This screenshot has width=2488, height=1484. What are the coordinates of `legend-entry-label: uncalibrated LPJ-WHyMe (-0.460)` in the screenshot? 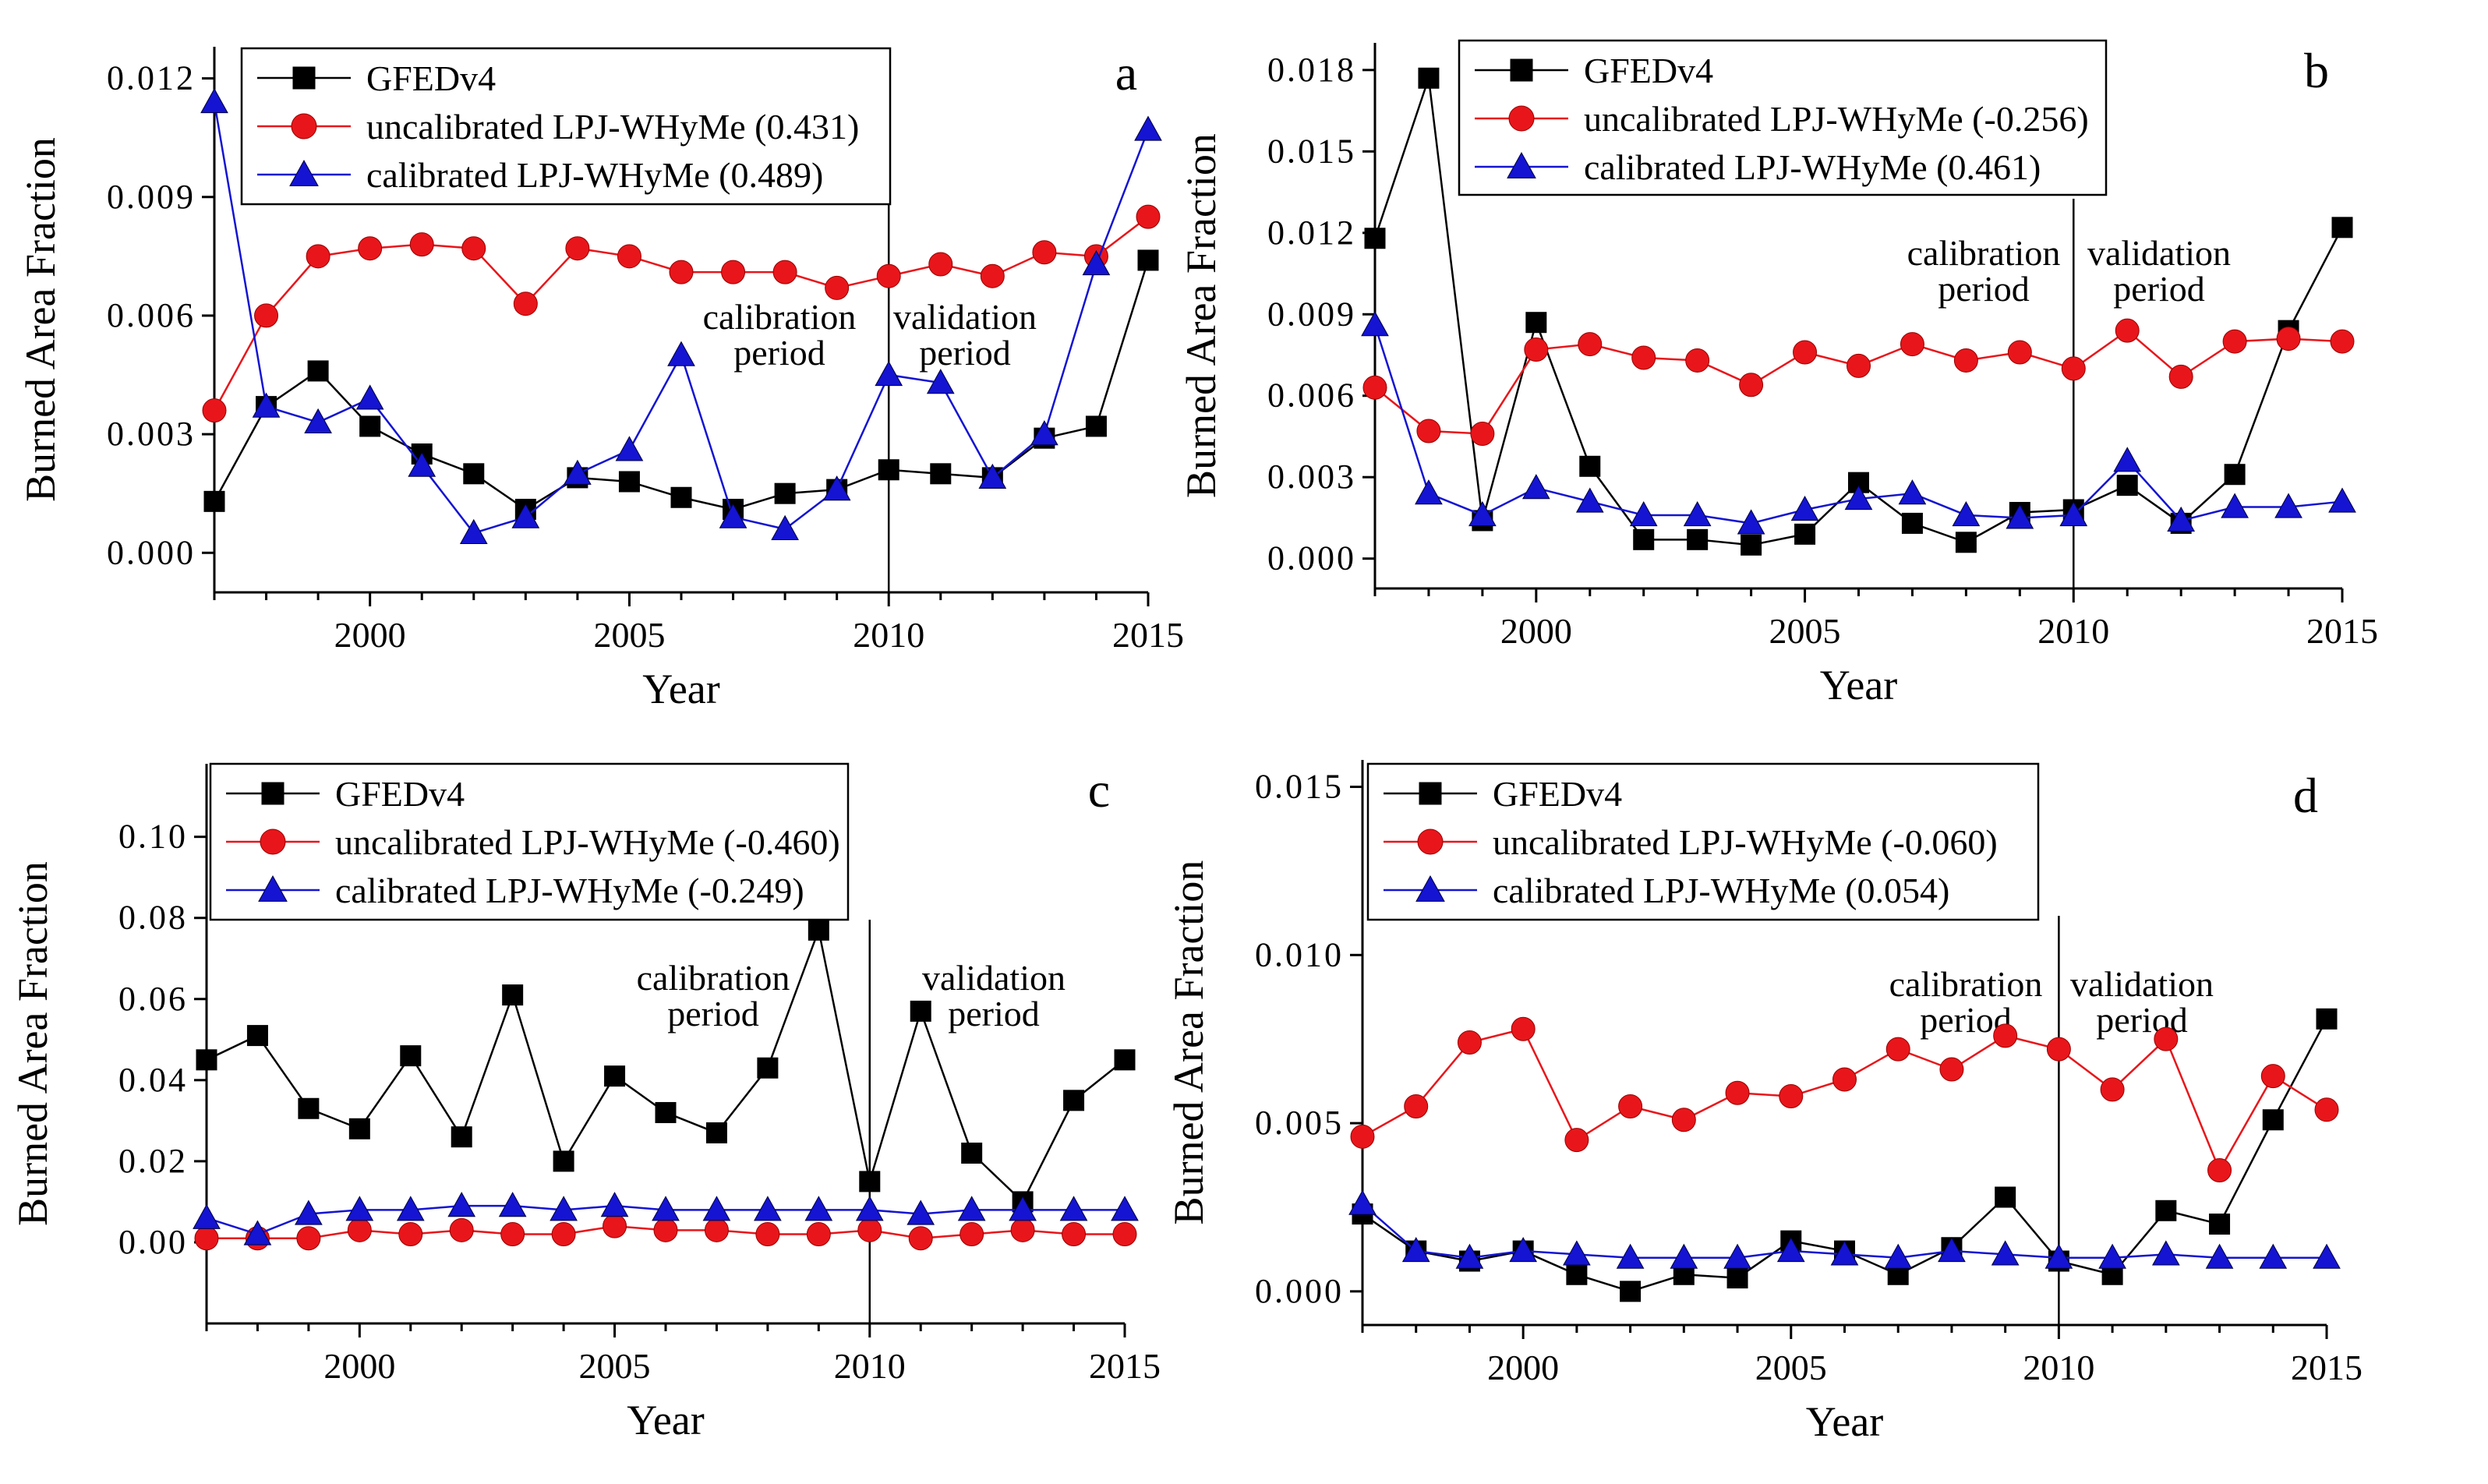 It's located at (587, 842).